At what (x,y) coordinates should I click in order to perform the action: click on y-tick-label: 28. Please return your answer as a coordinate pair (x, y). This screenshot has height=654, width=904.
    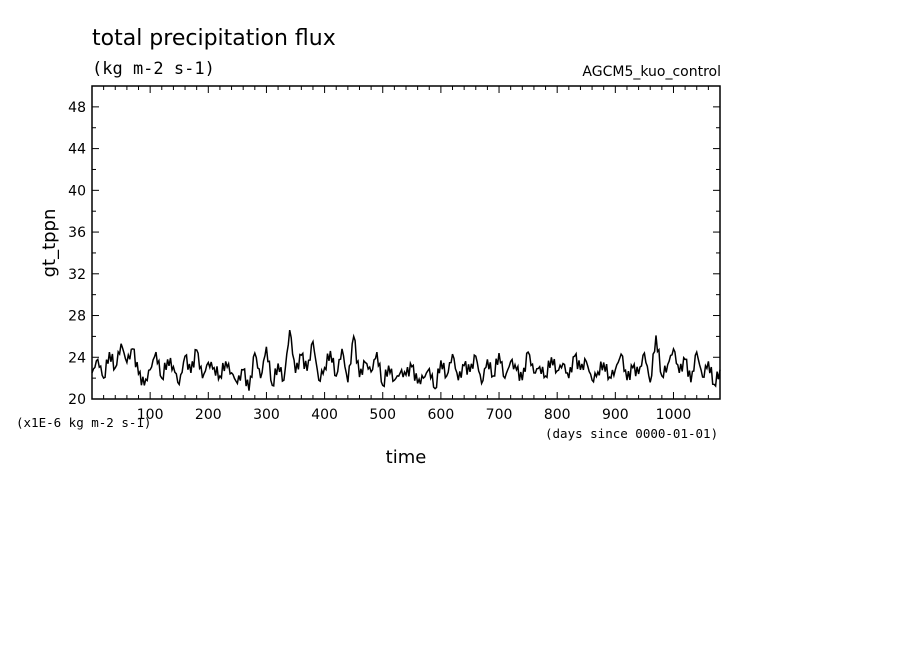
    Looking at the image, I should click on (77, 317).